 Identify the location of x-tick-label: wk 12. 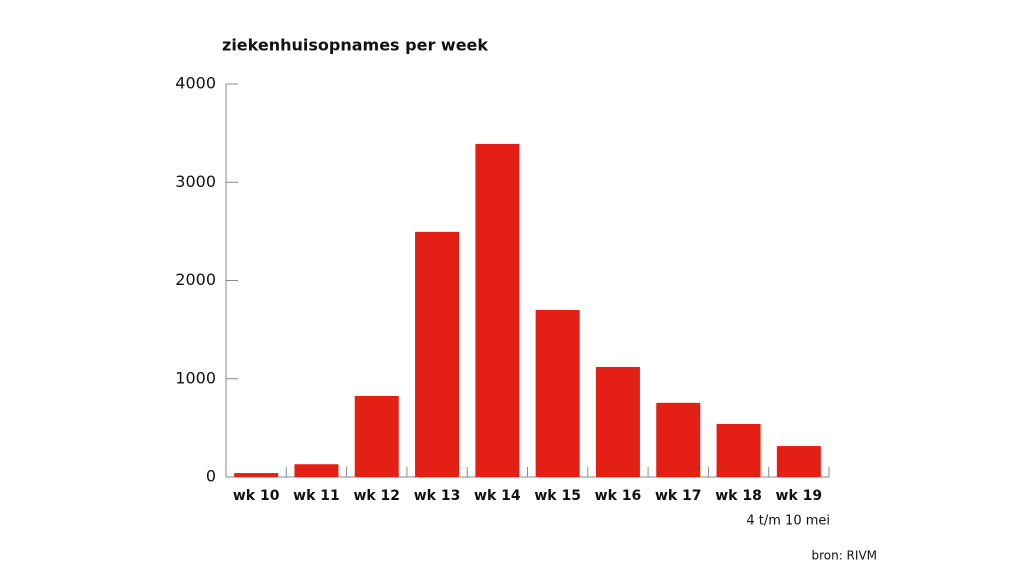
(376, 496).